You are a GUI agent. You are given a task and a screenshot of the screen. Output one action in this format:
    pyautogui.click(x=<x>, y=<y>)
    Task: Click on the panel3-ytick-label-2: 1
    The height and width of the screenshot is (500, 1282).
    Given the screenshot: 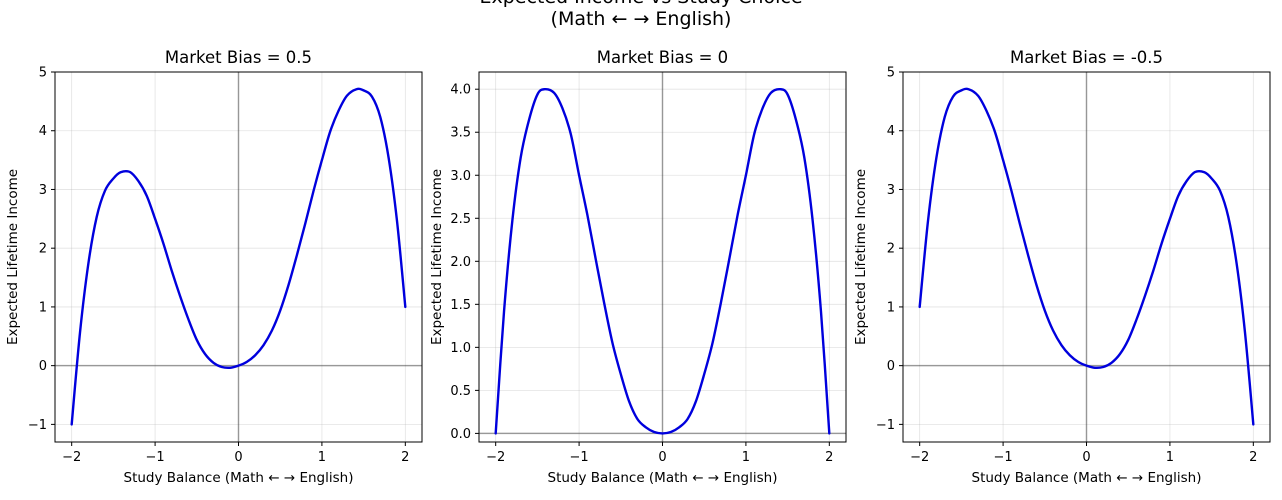 What is the action you would take?
    pyautogui.click(x=891, y=307)
    